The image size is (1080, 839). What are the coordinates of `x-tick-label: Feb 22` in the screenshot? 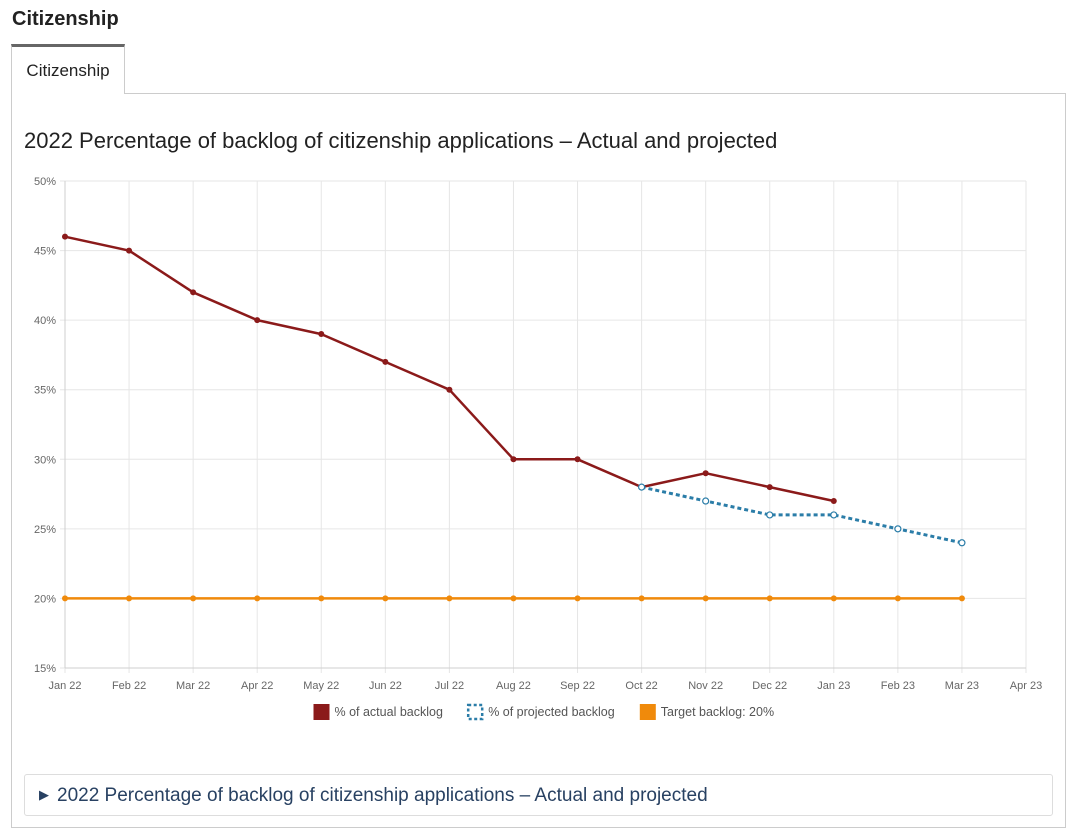 It's located at (129, 686).